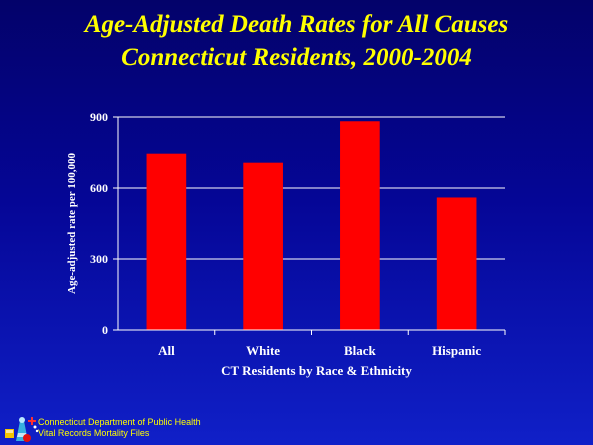 This screenshot has height=445, width=593. What do you see at coordinates (166, 241) in the screenshot?
I see `bar-all` at bounding box center [166, 241].